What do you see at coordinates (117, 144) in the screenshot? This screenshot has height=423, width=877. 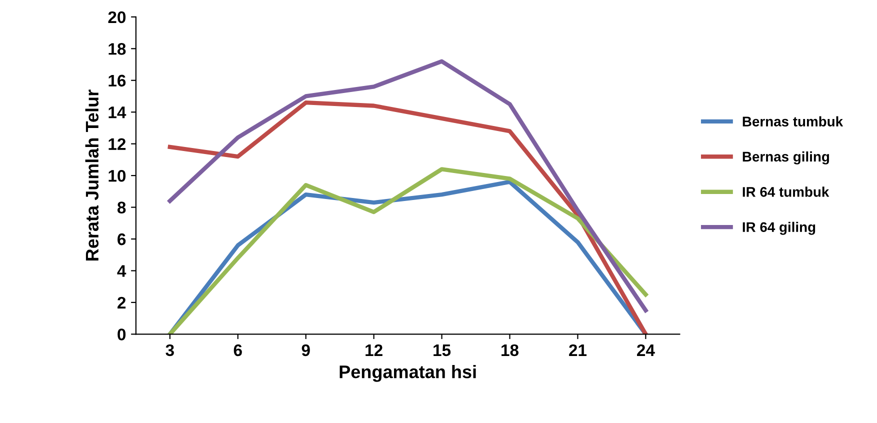 I see `y-tick-label: 12` at bounding box center [117, 144].